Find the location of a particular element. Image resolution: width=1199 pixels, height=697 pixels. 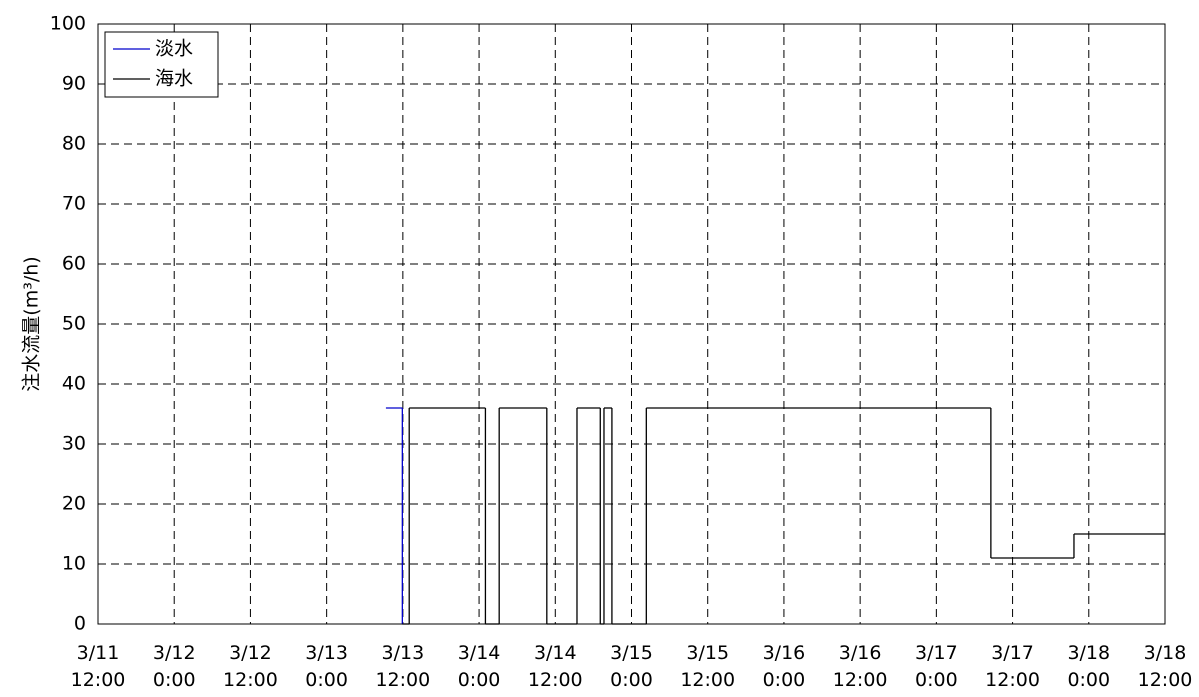

x-tick-label: 3/17 12:00 is located at coordinates (1012, 666).